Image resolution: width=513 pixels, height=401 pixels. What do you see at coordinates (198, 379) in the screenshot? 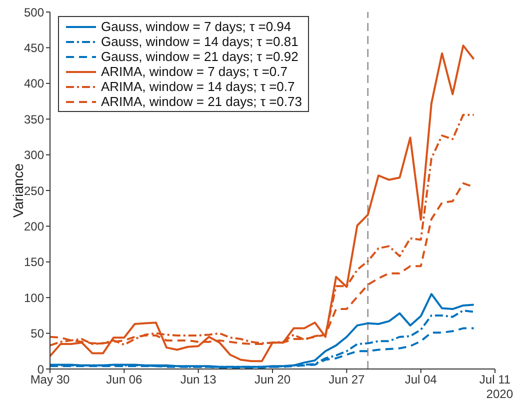
I see `x-tick-label: Jun 13` at bounding box center [198, 379].